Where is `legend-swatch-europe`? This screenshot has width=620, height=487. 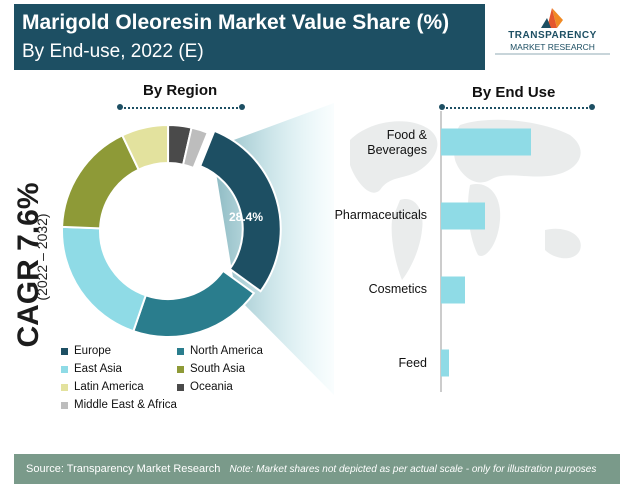
legend-swatch-europe is located at coordinates (64, 351).